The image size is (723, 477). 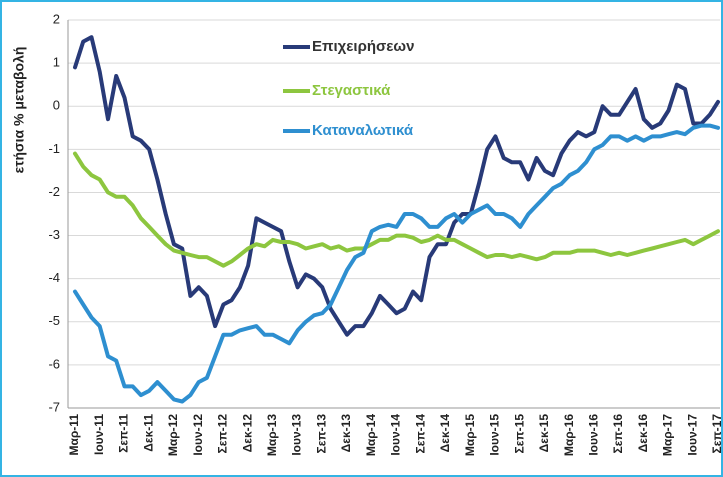 I want to click on y-tick-label: 2, so click(x=56, y=18).